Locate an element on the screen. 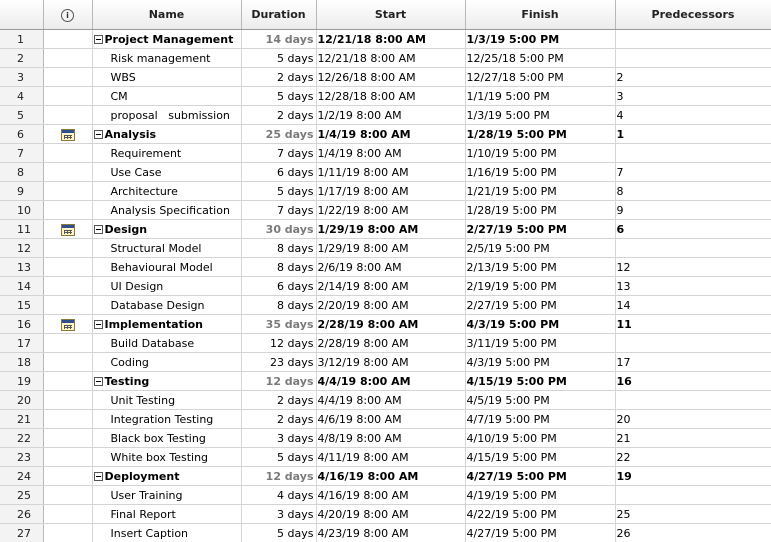 This screenshot has height=542, width=771. row-id: 9 is located at coordinates (22, 191).